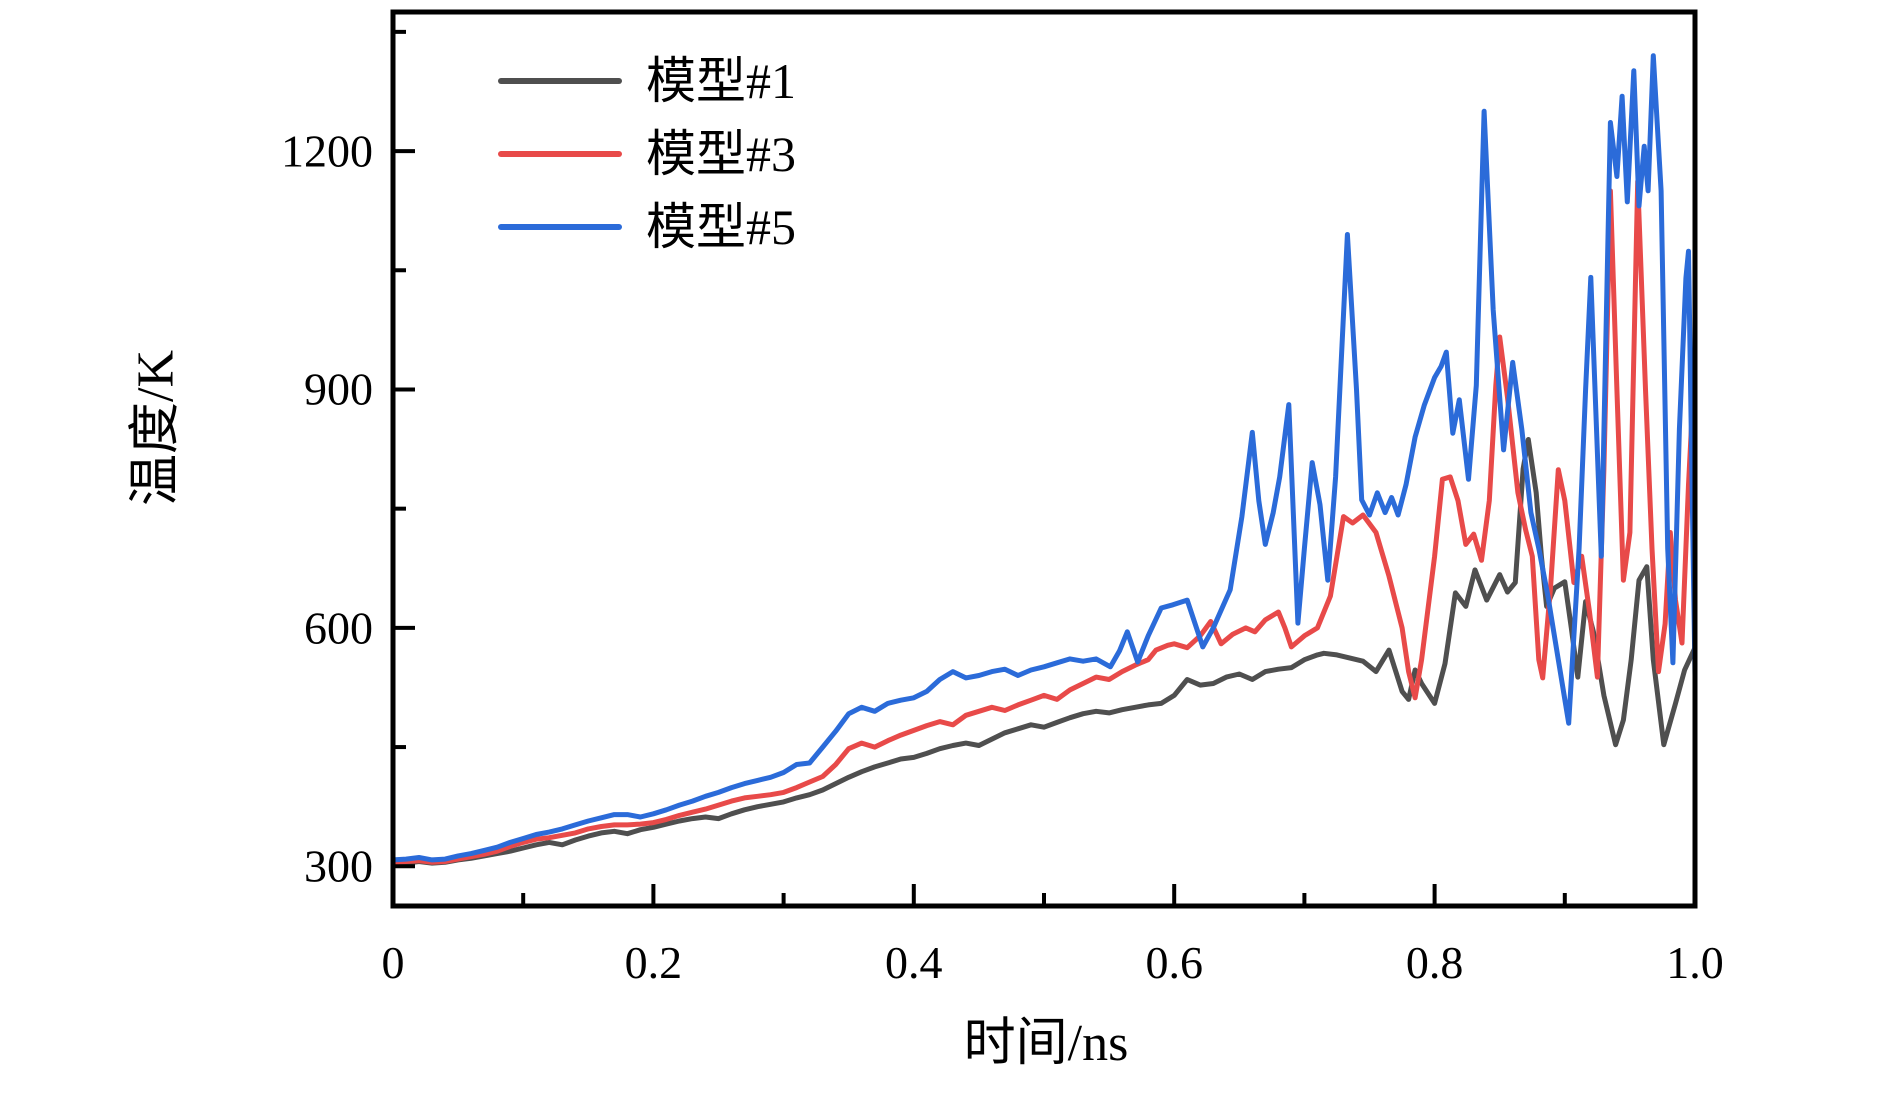  I want to click on x-tick-label: 0, so click(393, 962).